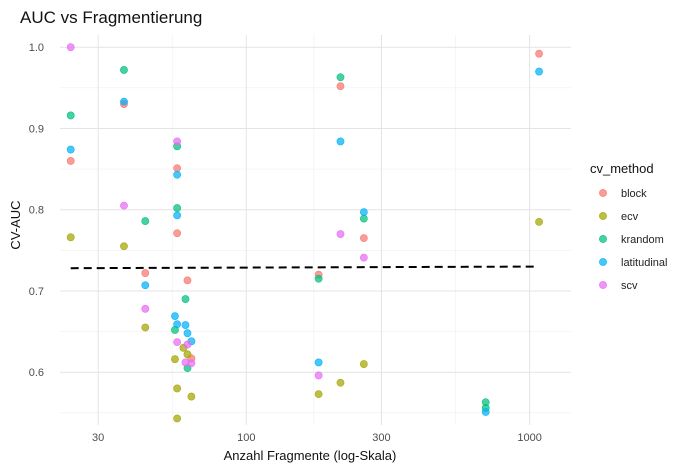 This screenshot has height=469, width=686. I want to click on legend-key-scv, so click(603, 285).